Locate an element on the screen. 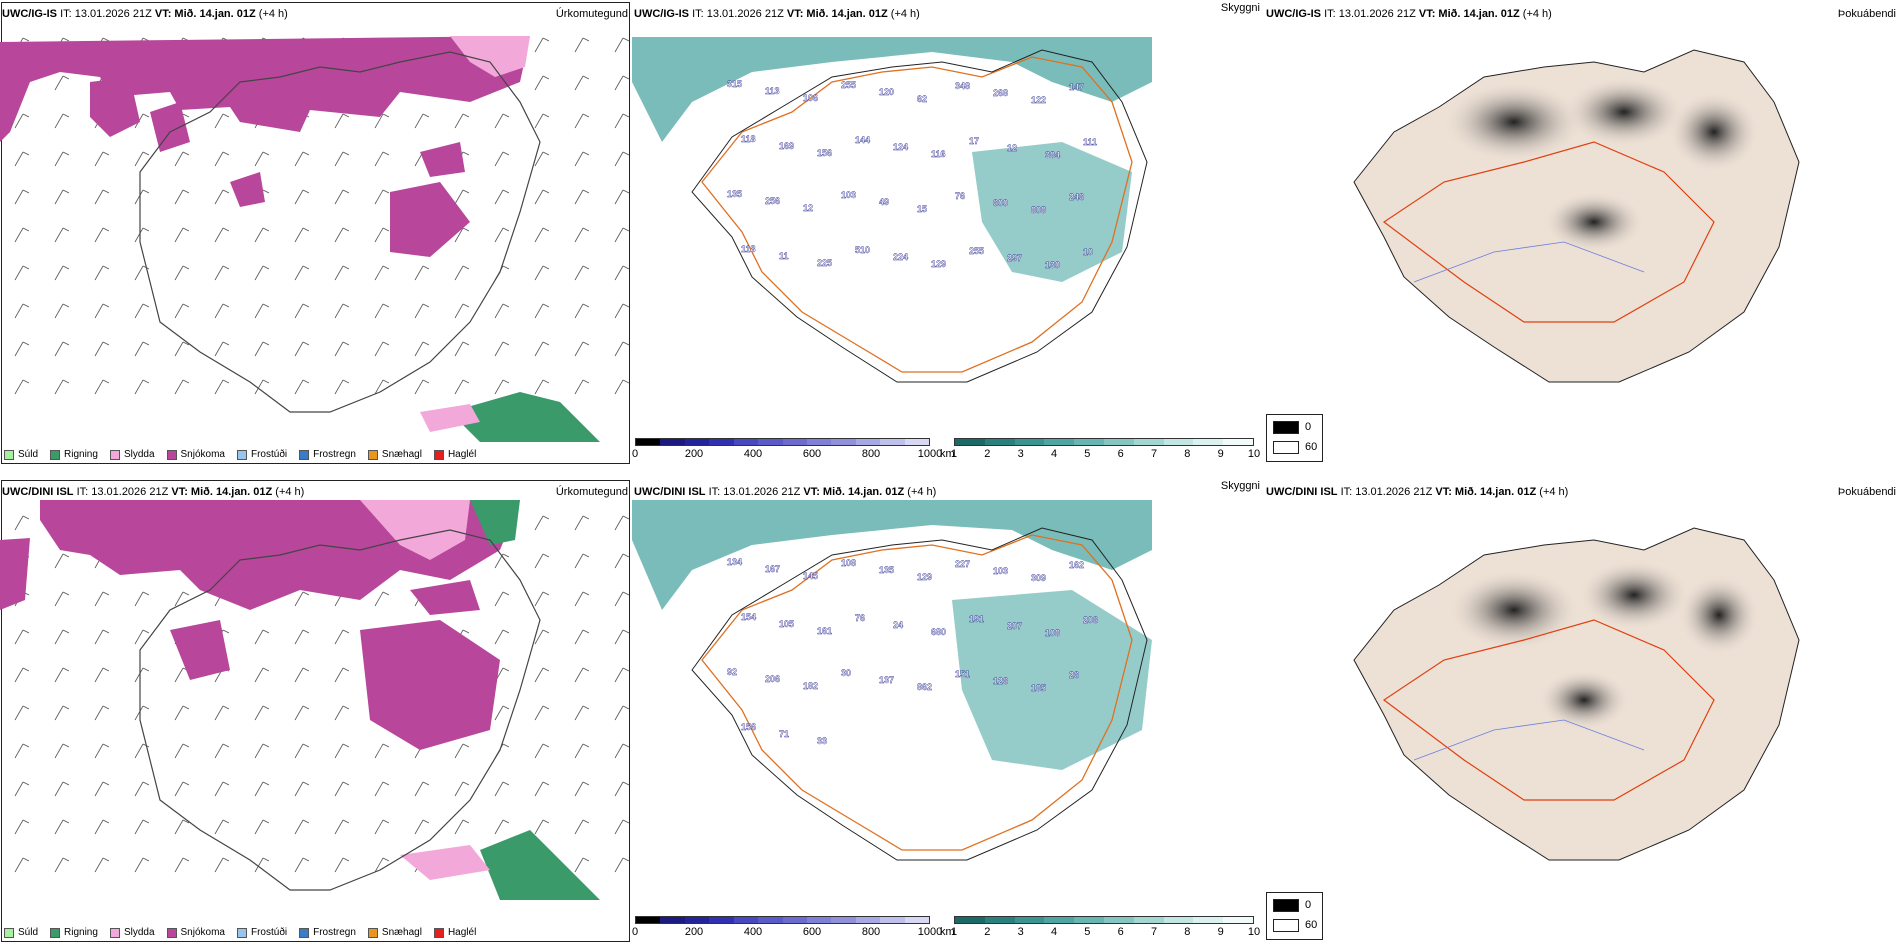  river-network is located at coordinates (1529, 740).